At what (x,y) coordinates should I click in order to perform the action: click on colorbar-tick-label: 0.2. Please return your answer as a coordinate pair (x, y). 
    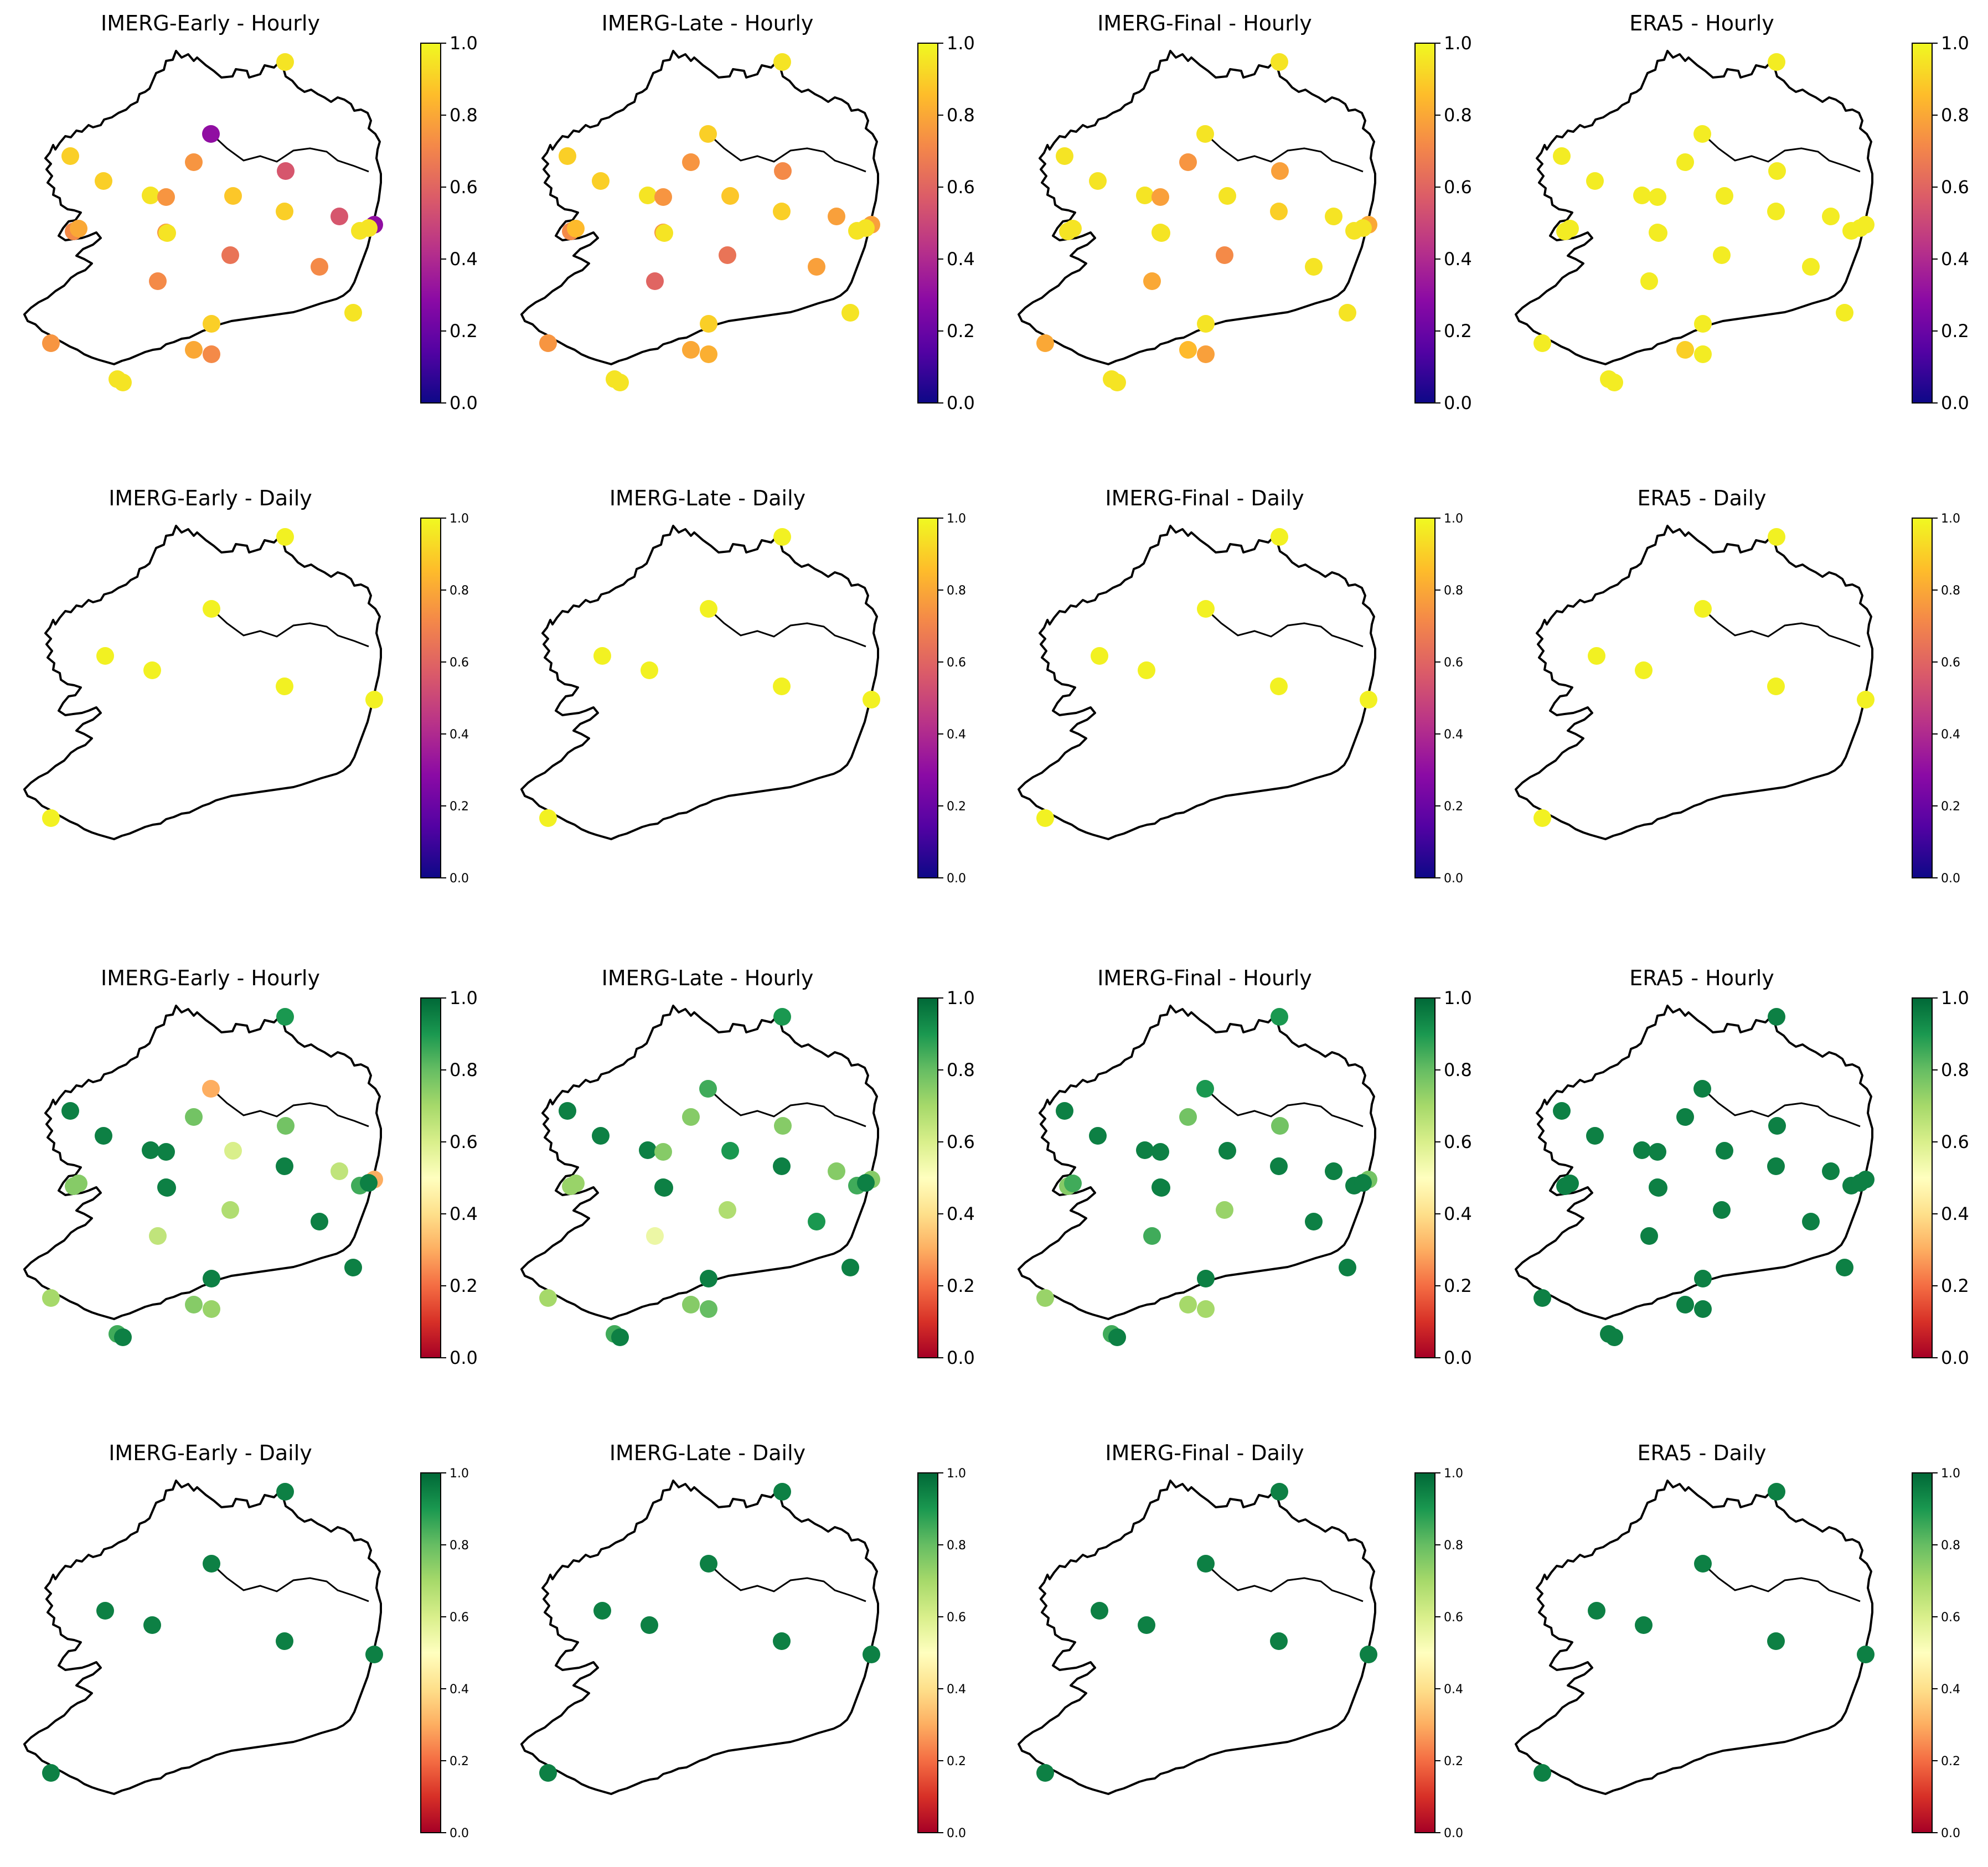
    Looking at the image, I should click on (961, 331).